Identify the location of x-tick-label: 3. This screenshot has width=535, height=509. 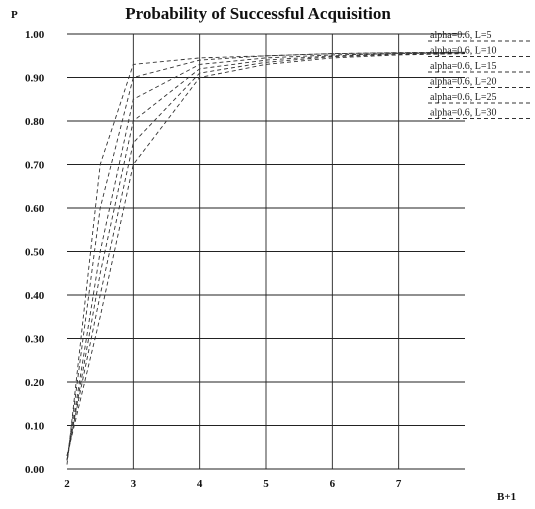
(134, 484).